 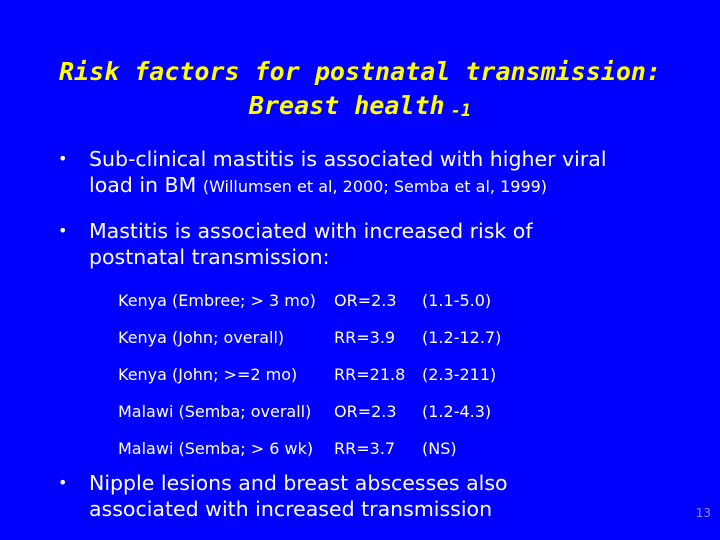 I want to click on ci-cell: (NS), so click(x=439, y=448).